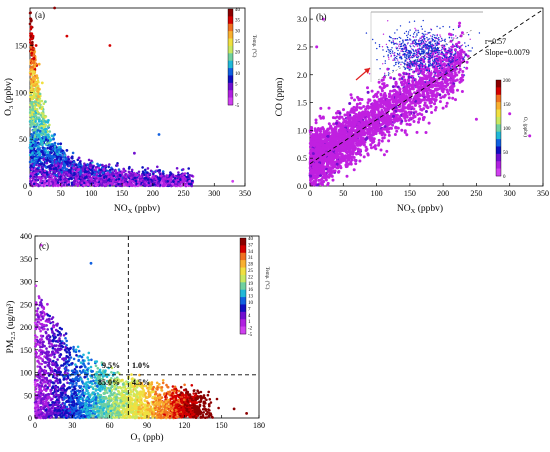 The image size is (550, 452). What do you see at coordinates (238, 42) in the screenshot?
I see `colorbar-tick-label: 25` at bounding box center [238, 42].